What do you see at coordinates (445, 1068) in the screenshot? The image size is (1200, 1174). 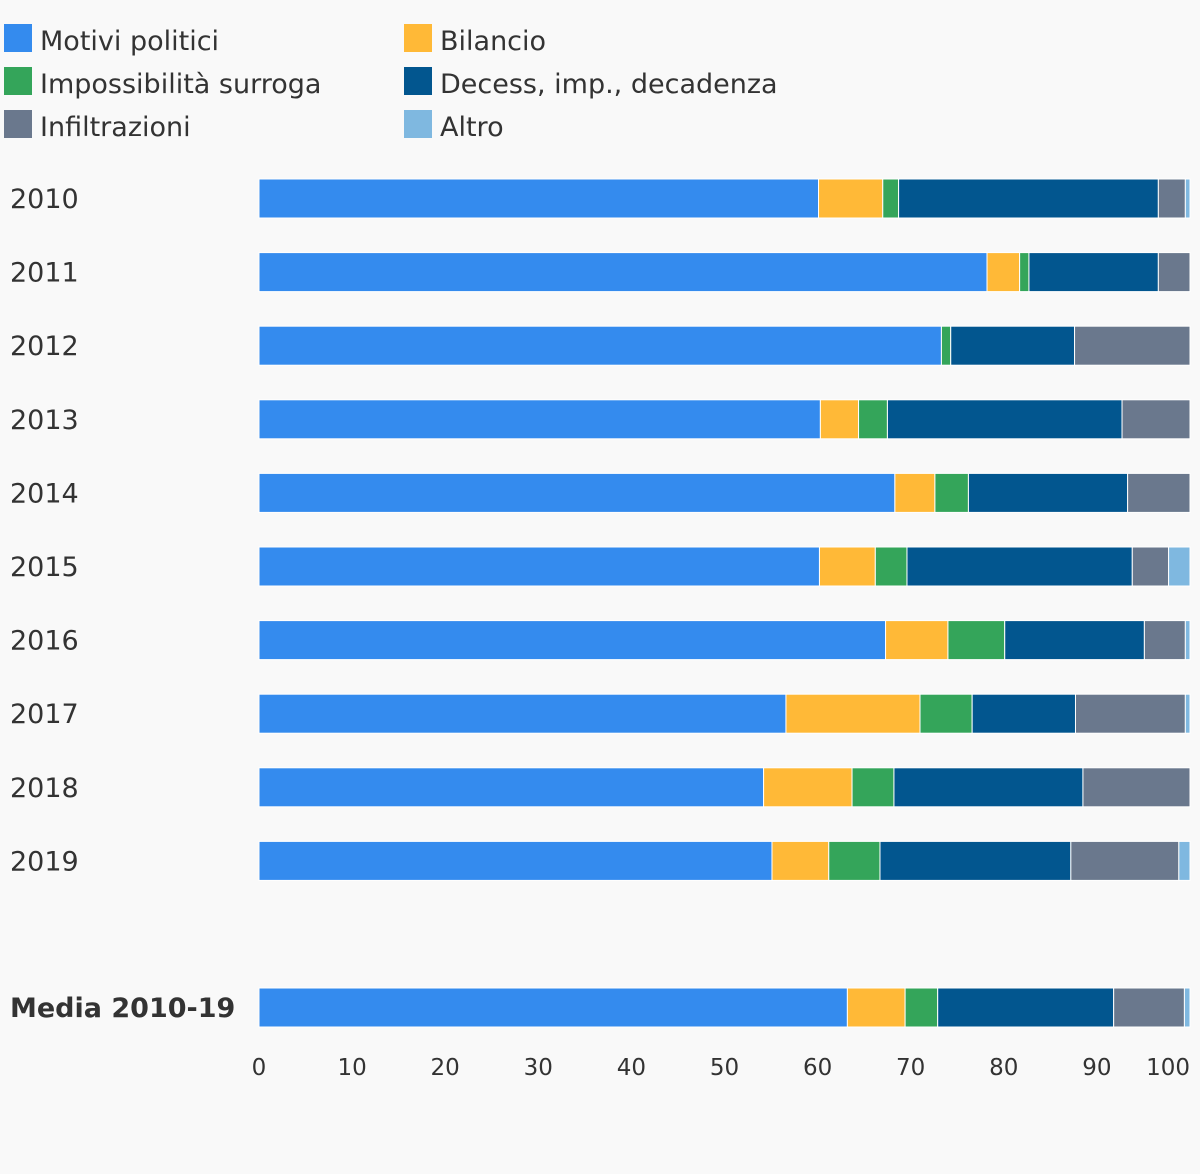 I see `x-tick-20: 20` at bounding box center [445, 1068].